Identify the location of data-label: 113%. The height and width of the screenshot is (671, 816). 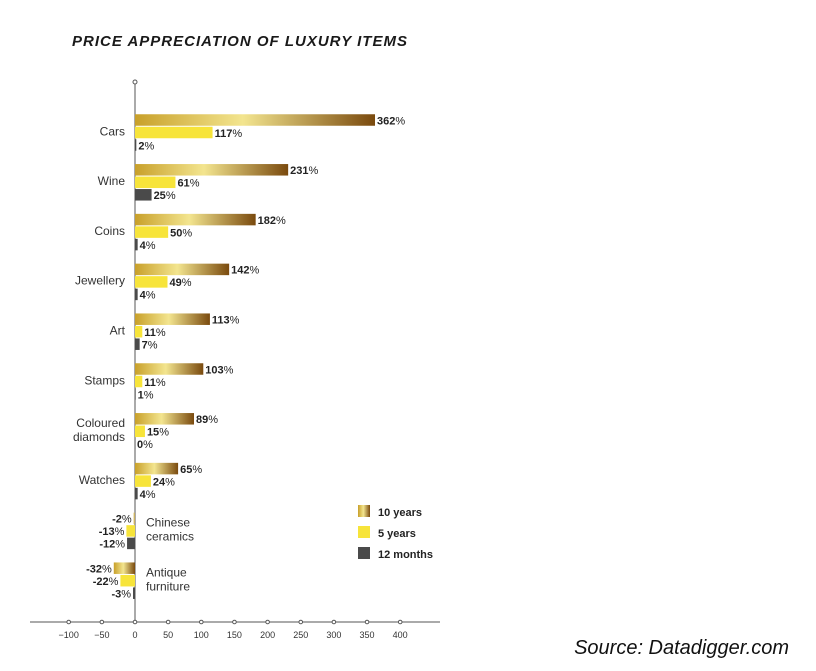
(226, 320).